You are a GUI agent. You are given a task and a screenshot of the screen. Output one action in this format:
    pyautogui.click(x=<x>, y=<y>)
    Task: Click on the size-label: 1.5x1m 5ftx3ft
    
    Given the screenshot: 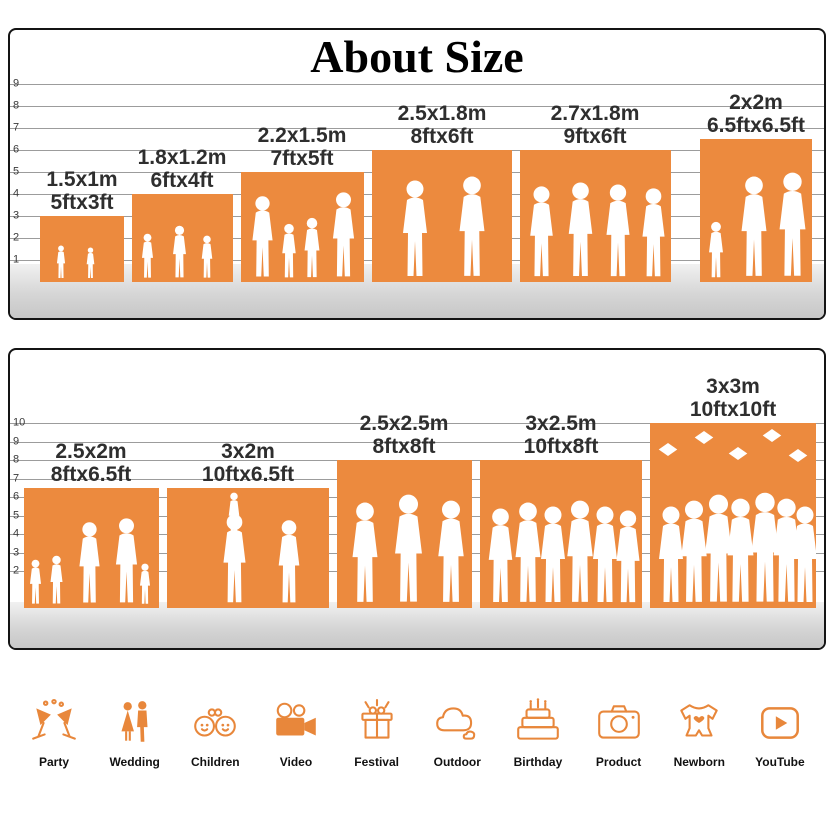 What is the action you would take?
    pyautogui.click(x=81, y=191)
    